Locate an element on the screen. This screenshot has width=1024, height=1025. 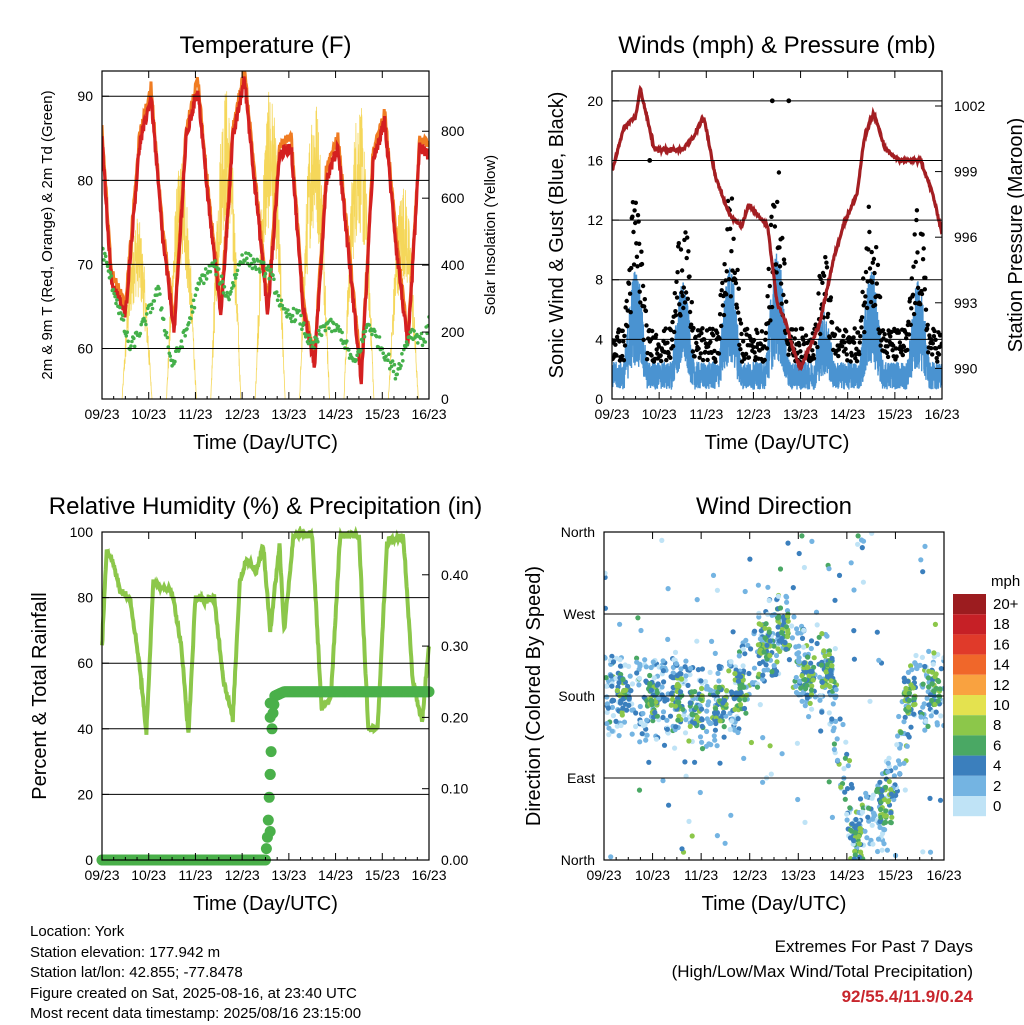
direction-panel-xtick-label: 13/23 is located at coordinates (798, 875).